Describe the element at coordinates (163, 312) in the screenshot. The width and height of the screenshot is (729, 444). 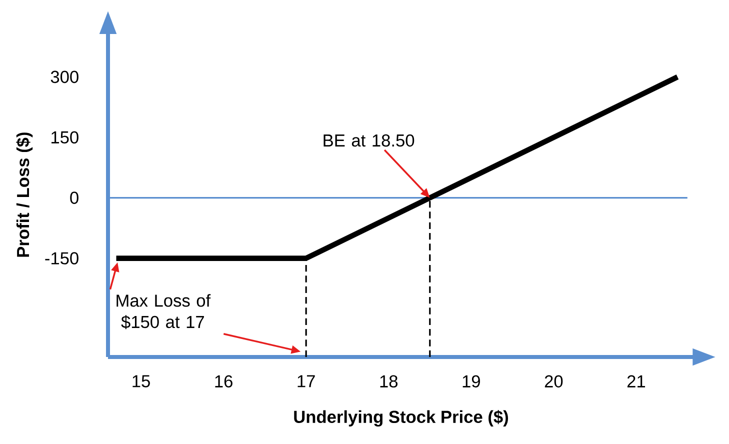
I see `annotation: Max Loss of $150 at 17` at that location.